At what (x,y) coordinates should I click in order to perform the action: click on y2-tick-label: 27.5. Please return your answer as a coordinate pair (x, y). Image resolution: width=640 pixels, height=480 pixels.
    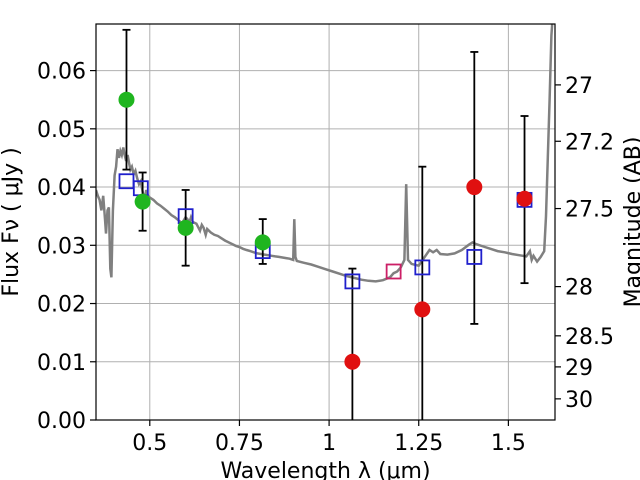
    Looking at the image, I should click on (589, 210).